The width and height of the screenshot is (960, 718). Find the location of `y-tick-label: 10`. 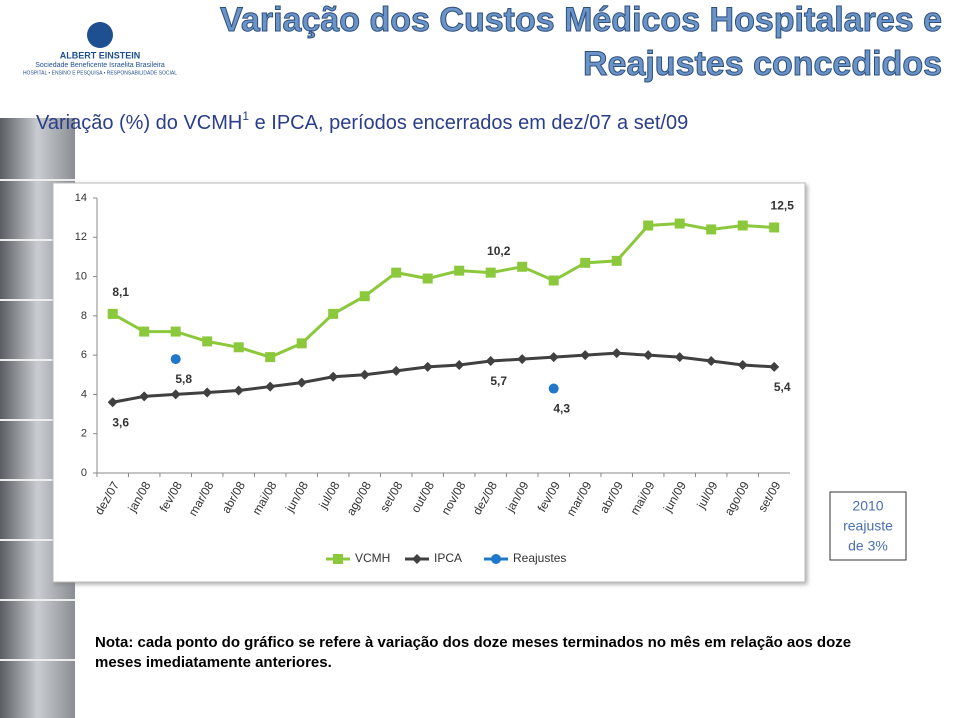

y-tick-label: 10 is located at coordinates (81, 276).